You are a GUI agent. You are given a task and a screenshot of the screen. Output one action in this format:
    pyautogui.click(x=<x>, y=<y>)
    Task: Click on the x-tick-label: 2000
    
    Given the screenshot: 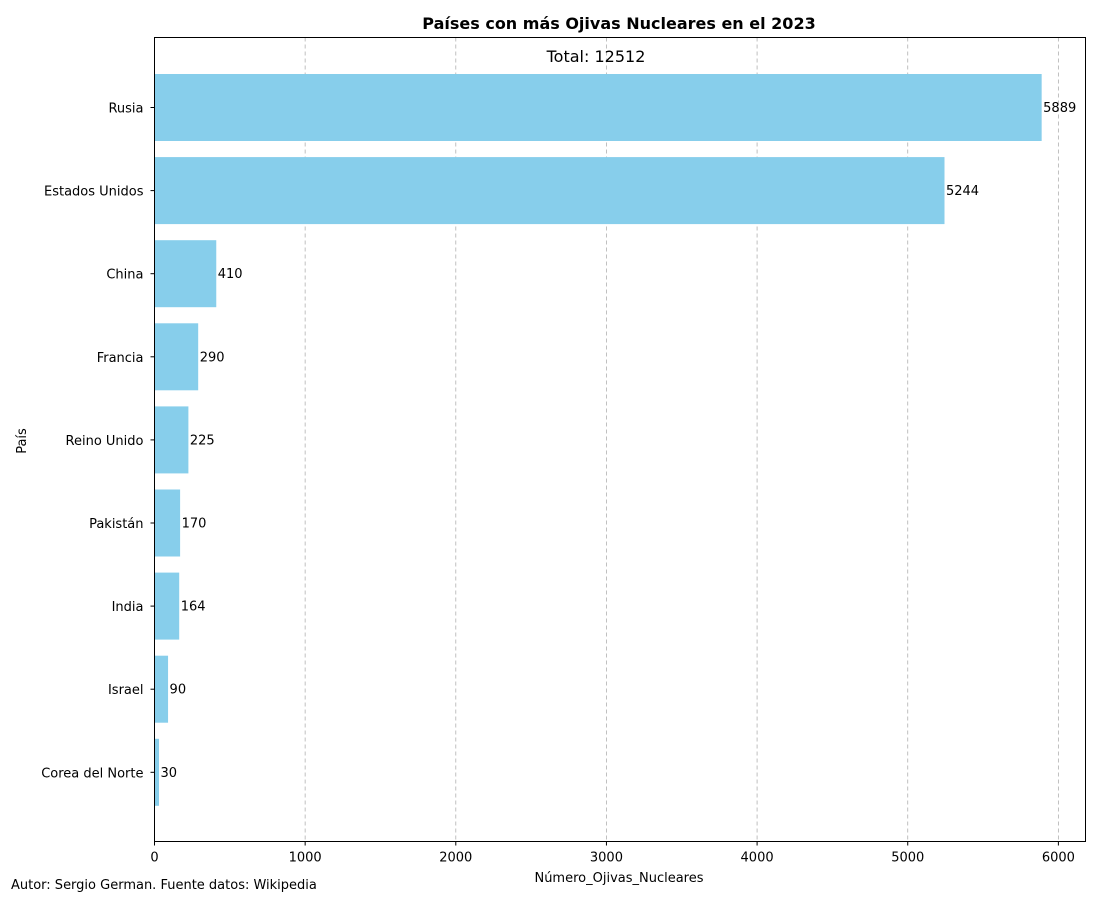 What is the action you would take?
    pyautogui.click(x=455, y=858)
    